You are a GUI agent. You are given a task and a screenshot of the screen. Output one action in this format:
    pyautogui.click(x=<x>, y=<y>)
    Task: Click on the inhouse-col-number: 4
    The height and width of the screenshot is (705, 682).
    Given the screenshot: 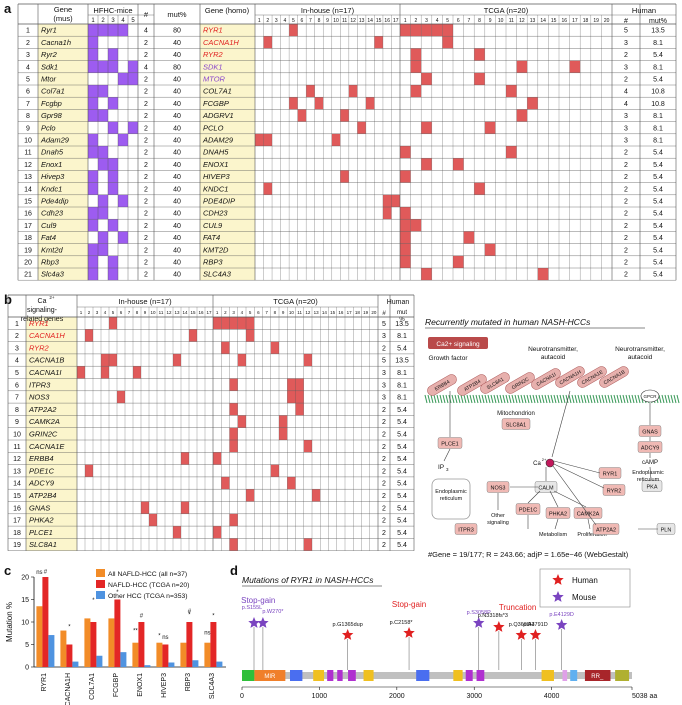 What is the action you would take?
    pyautogui.click(x=105, y=312)
    